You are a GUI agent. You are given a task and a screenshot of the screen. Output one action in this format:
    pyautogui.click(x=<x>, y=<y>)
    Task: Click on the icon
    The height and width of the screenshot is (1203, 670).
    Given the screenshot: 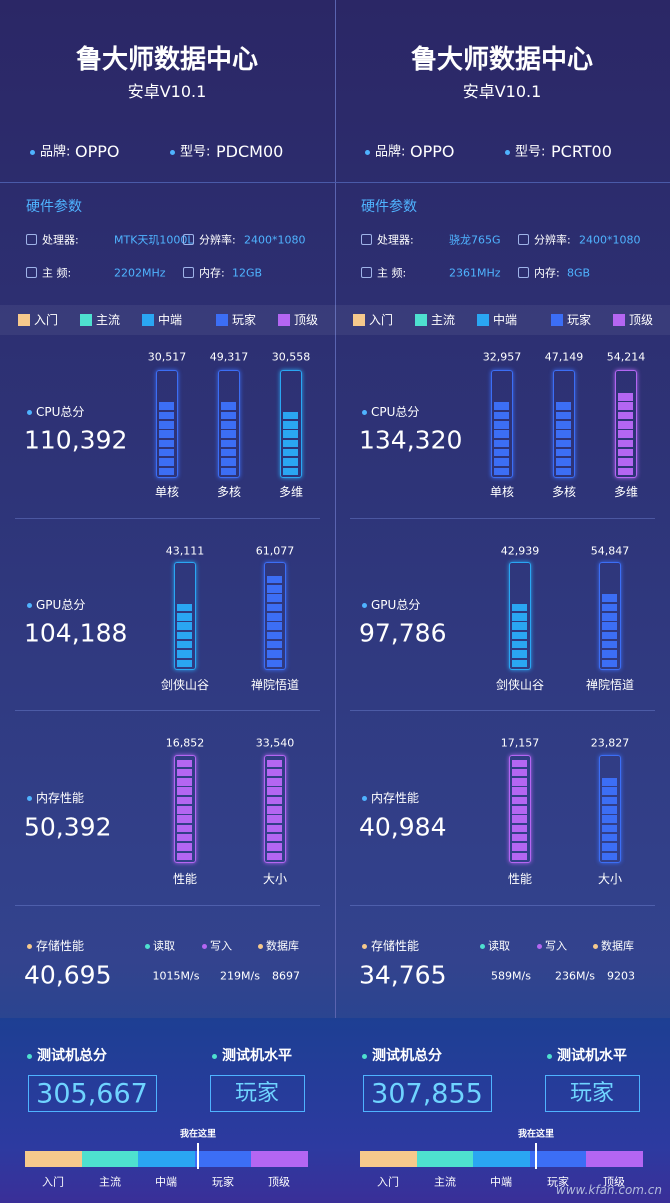 What is the action you would take?
    pyautogui.click(x=188, y=239)
    